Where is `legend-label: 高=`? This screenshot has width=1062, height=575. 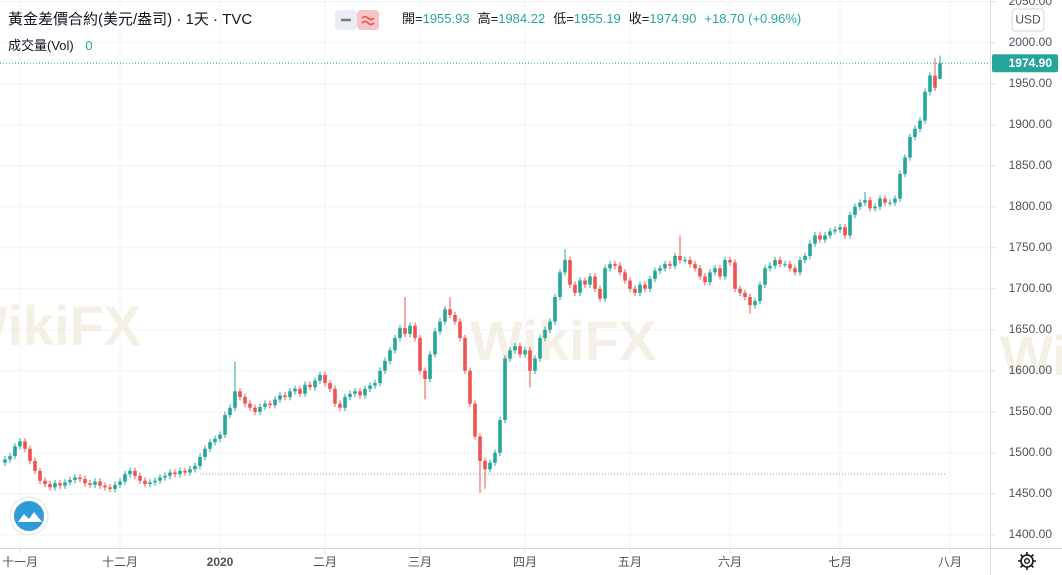
legend-label: 高= is located at coordinates (488, 18).